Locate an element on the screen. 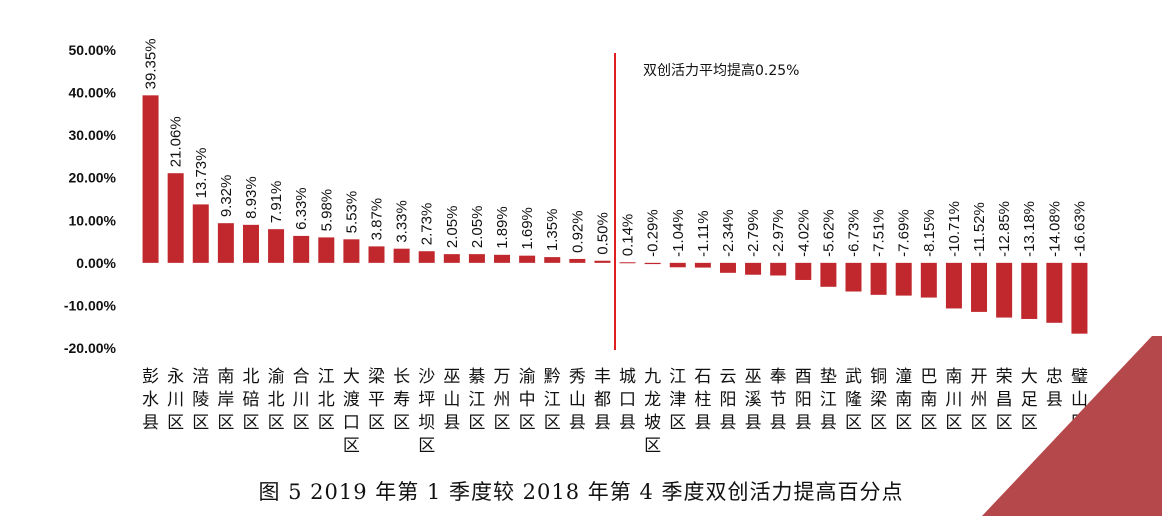 The height and width of the screenshot is (516, 1162). data-label: -6.73% is located at coordinates (854, 233).